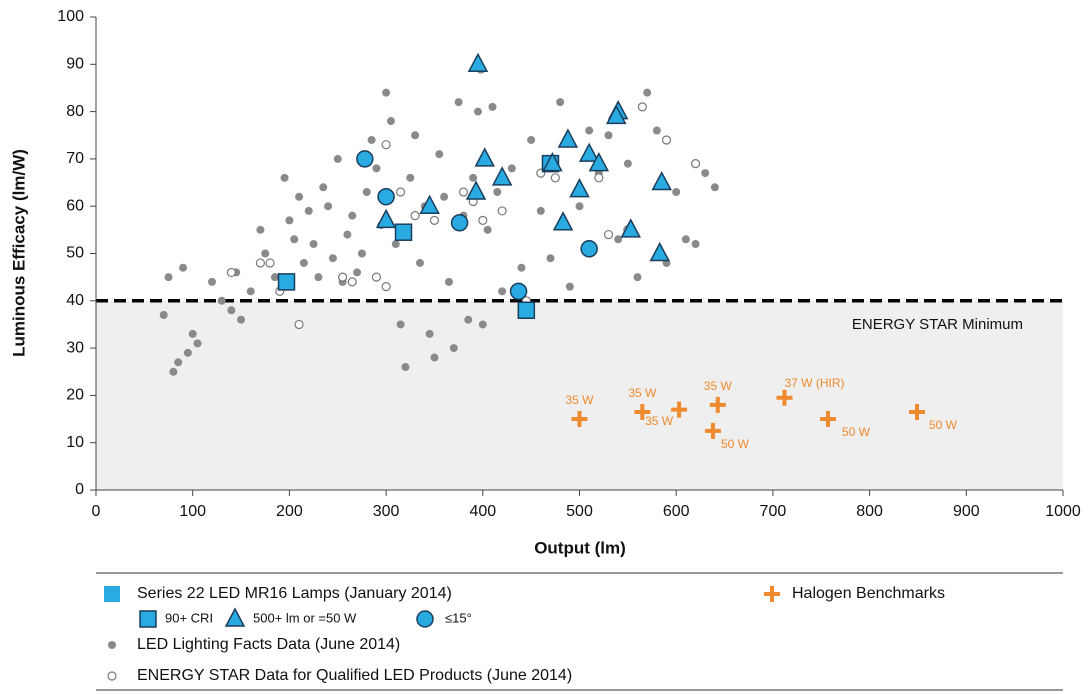  Describe the element at coordinates (268, 644) in the screenshot. I see `legend-label: LED Lighting Facts Data (June 2014)` at that location.